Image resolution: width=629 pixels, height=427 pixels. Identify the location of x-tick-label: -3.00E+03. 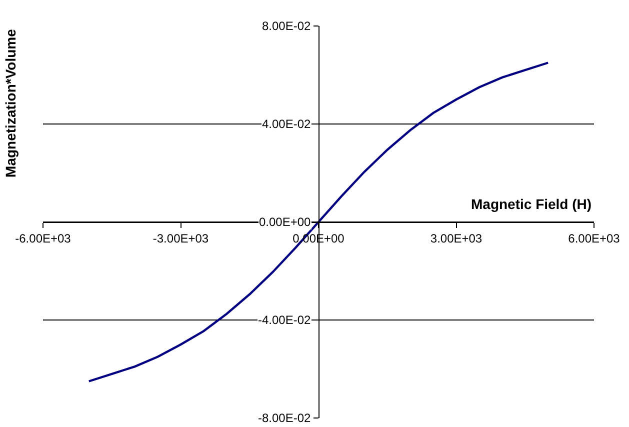
(180, 238).